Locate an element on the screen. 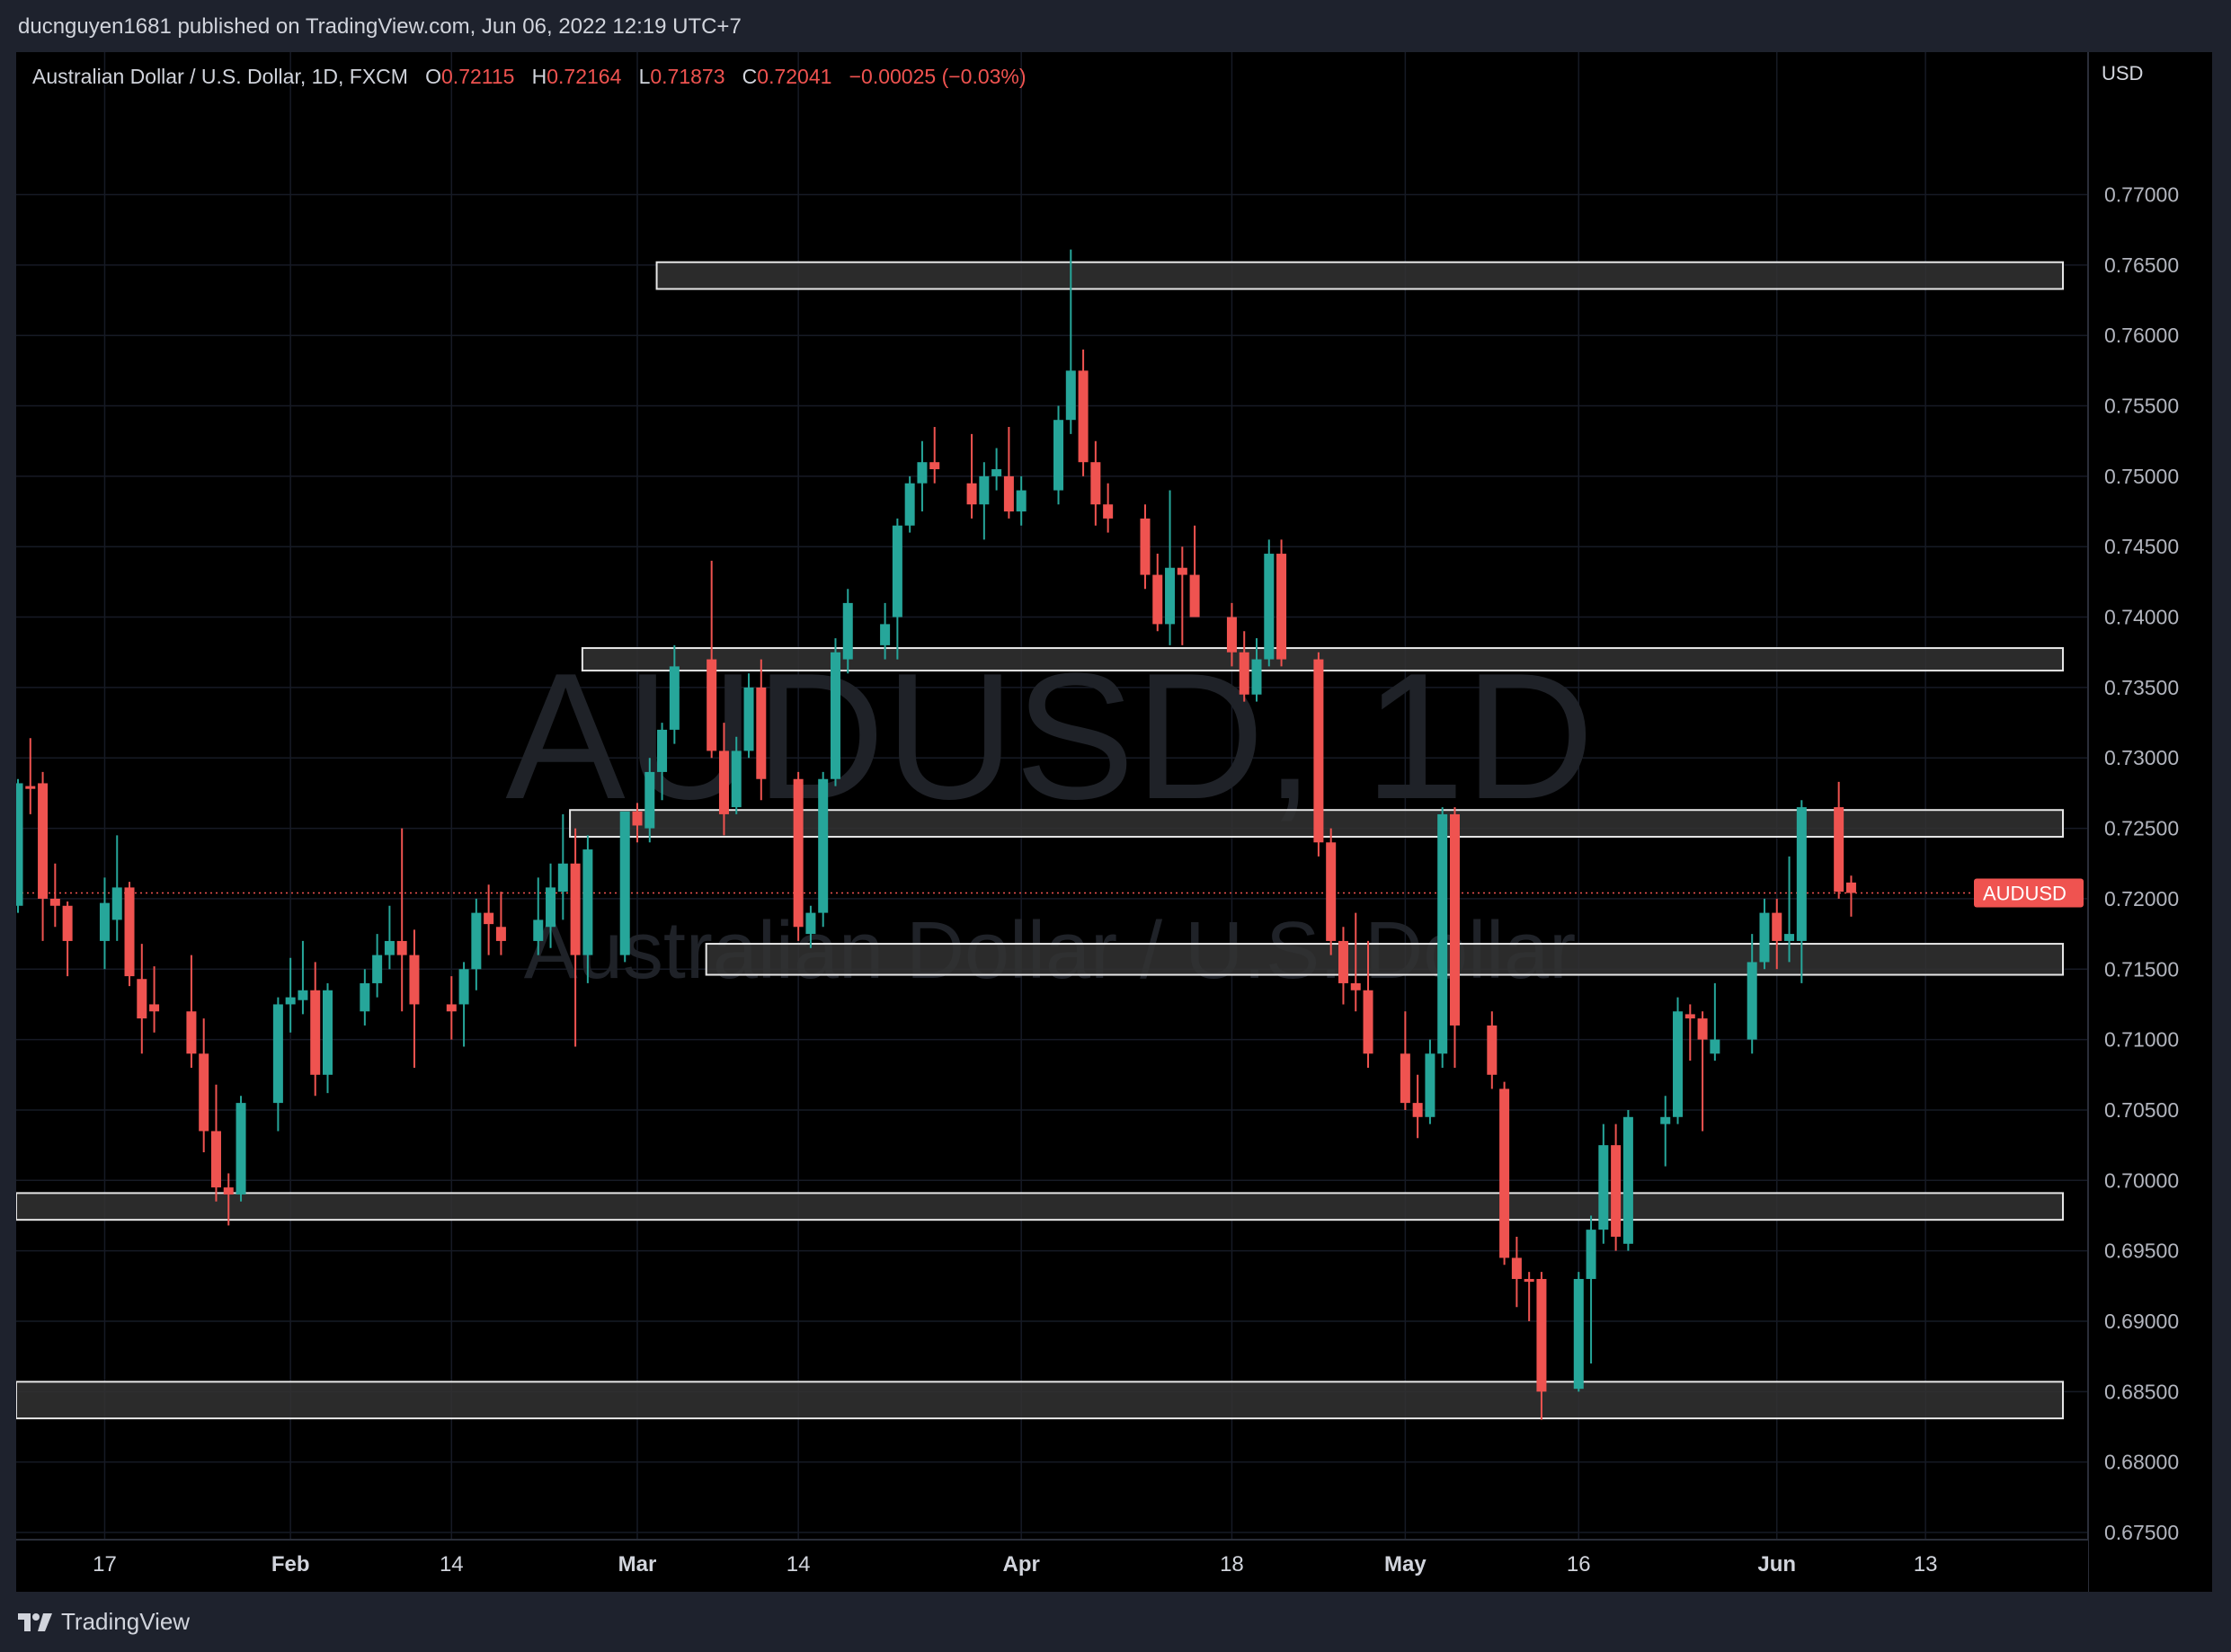 This screenshot has height=1652, width=2231. tradingview-logo: TradingView is located at coordinates (104, 1622).